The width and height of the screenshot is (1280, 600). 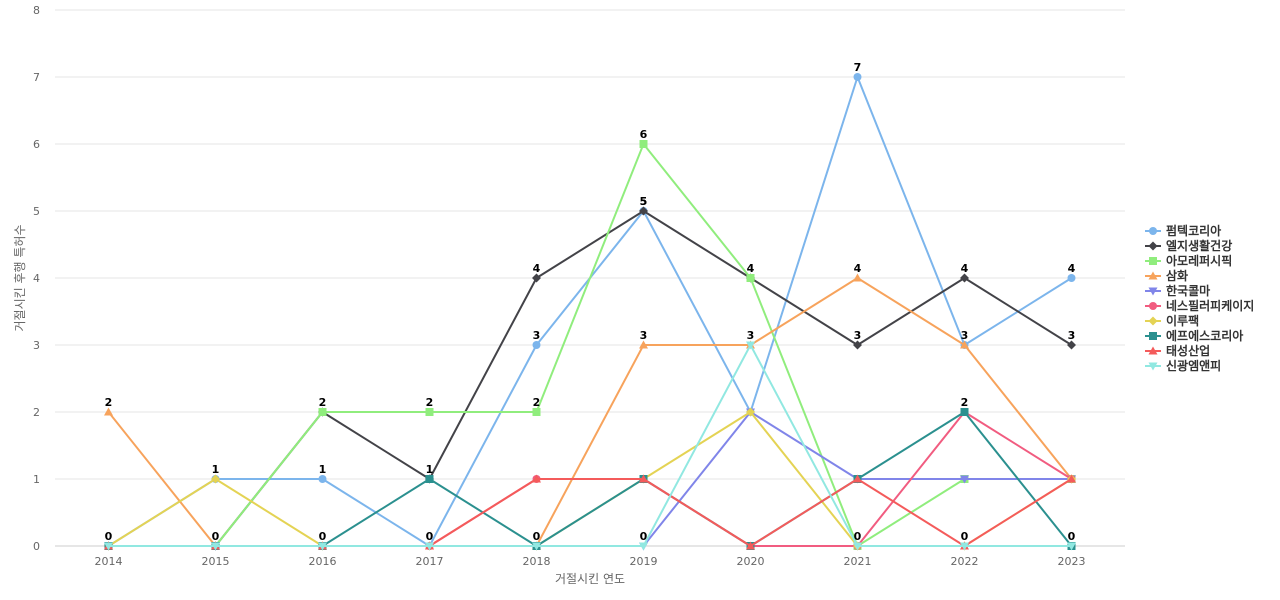 I want to click on x-axis-ticks: 2014 2015 2016 2017 2018 2019 2020 2021 2022 2023, so click(x=590, y=561).